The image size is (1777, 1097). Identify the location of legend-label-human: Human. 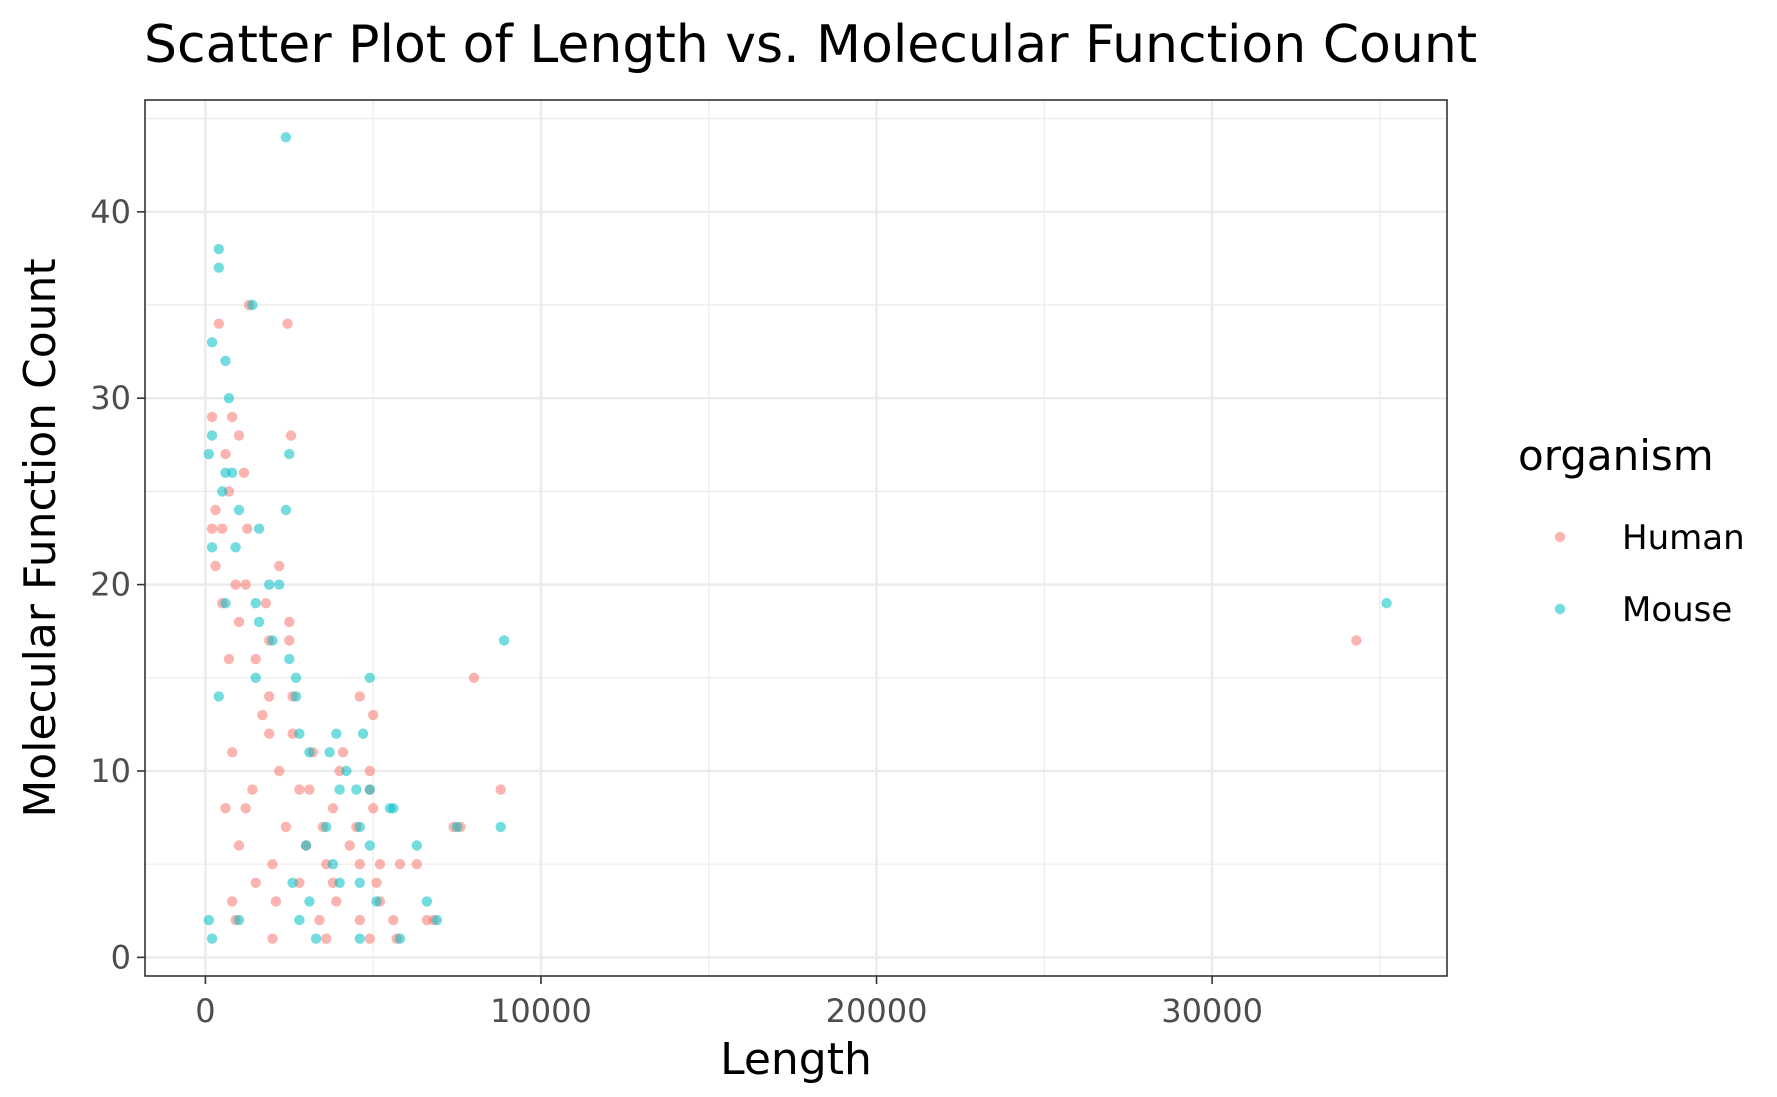
(1683, 538).